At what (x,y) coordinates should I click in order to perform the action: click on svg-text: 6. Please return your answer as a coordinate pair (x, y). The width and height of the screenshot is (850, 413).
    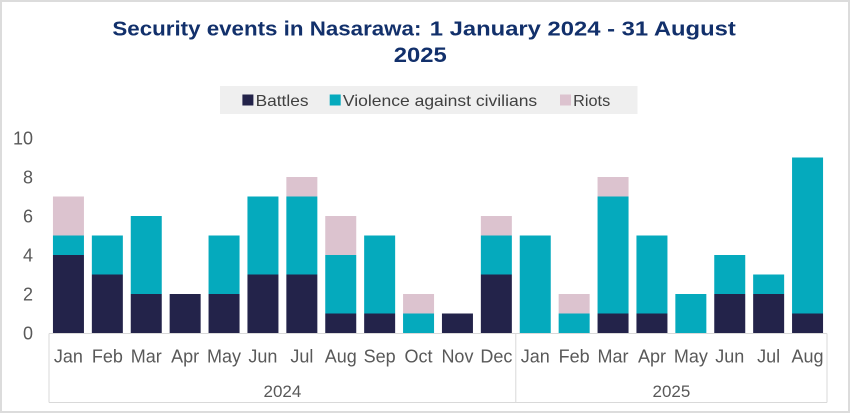
    Looking at the image, I should click on (28, 217).